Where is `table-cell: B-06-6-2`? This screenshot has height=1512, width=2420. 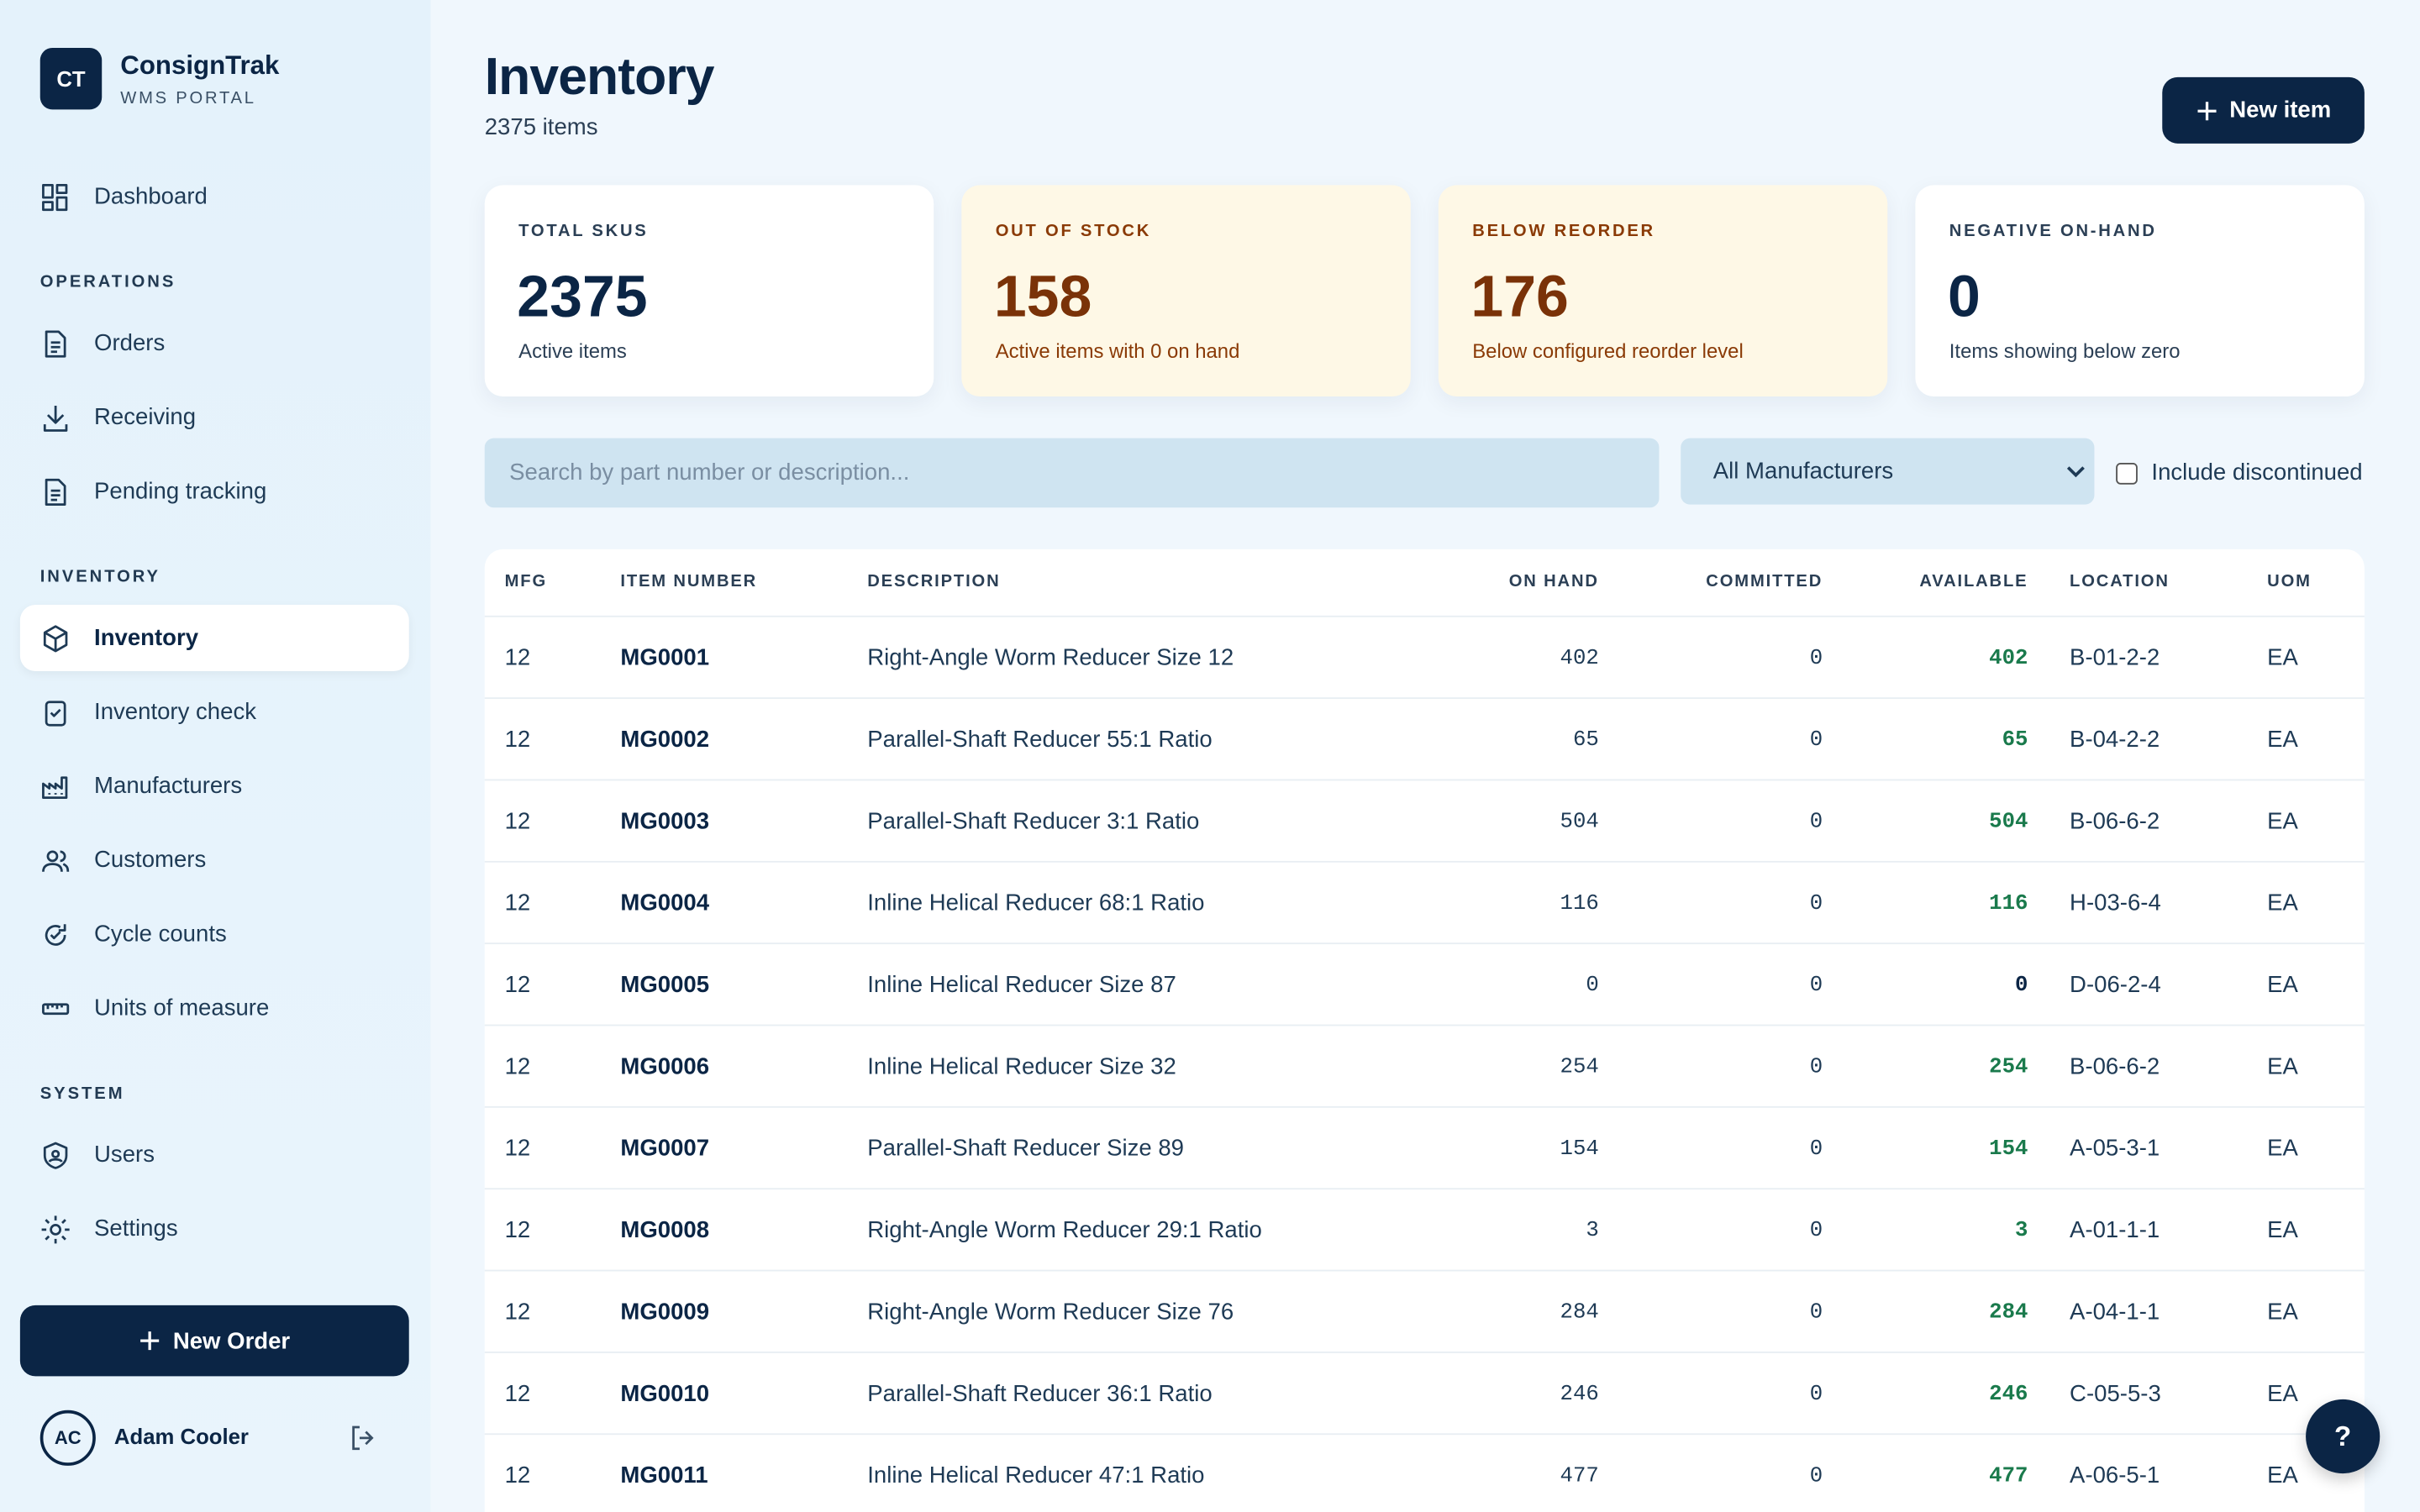 table-cell: B-06-6-2 is located at coordinates (2115, 821).